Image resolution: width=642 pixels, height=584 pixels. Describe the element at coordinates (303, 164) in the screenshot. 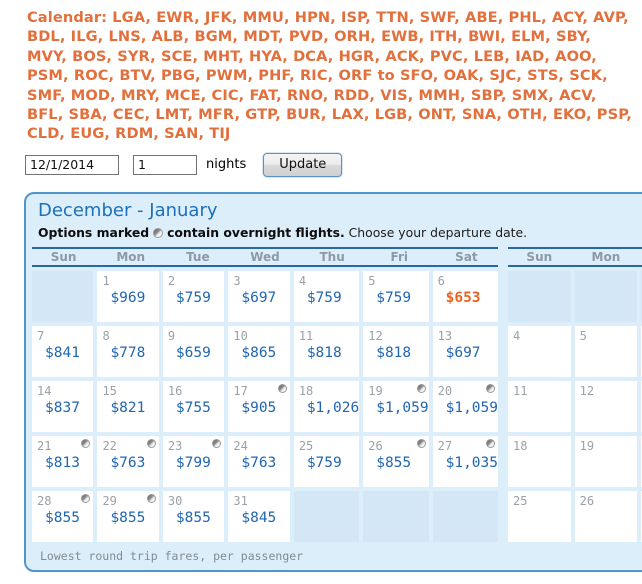

I see `update-button: Update` at that location.